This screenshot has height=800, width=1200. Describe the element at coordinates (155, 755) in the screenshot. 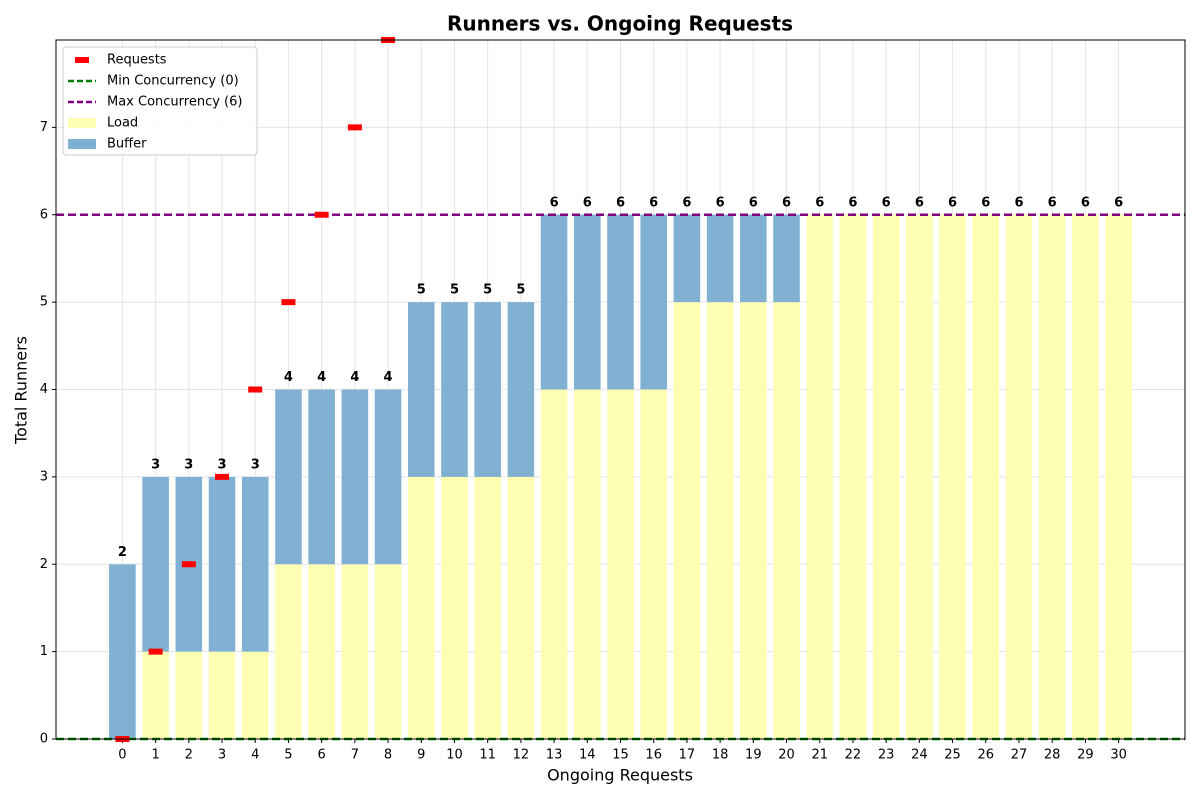

I see `x-tick-label: 1` at that location.